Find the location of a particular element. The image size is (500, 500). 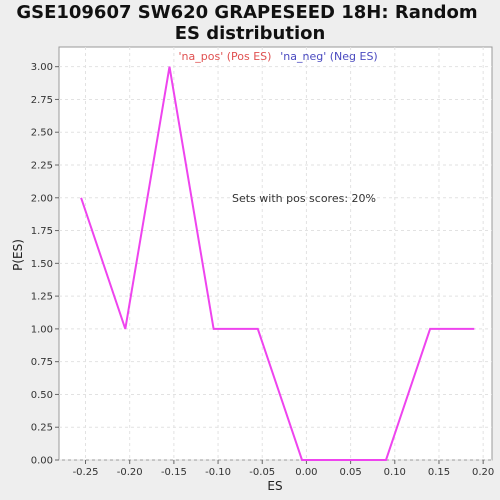

y-tick-label: 0.00 is located at coordinates (42, 461).